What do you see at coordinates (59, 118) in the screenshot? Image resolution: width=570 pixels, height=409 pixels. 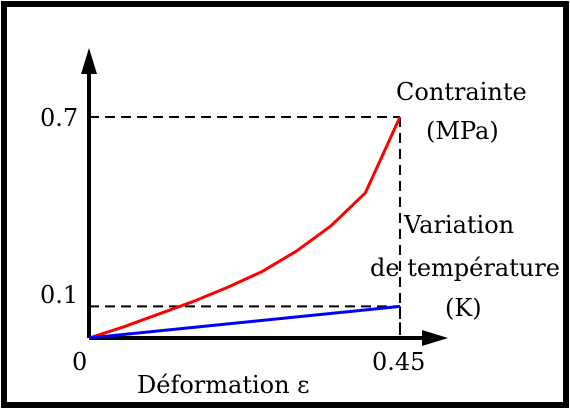 I see `y-tick-label-0.7: 0.7` at bounding box center [59, 118].